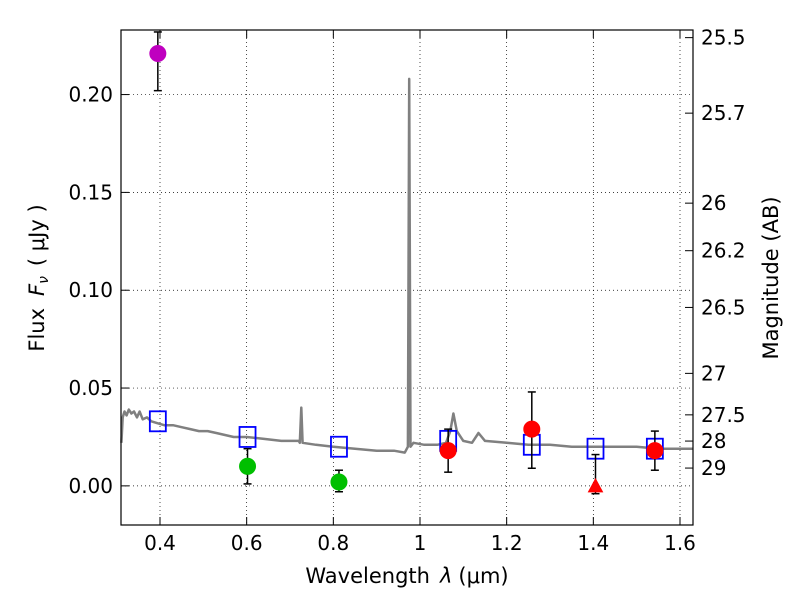  Describe the element at coordinates (90, 290) in the screenshot. I see `y-tick-label: 0.10` at that location.